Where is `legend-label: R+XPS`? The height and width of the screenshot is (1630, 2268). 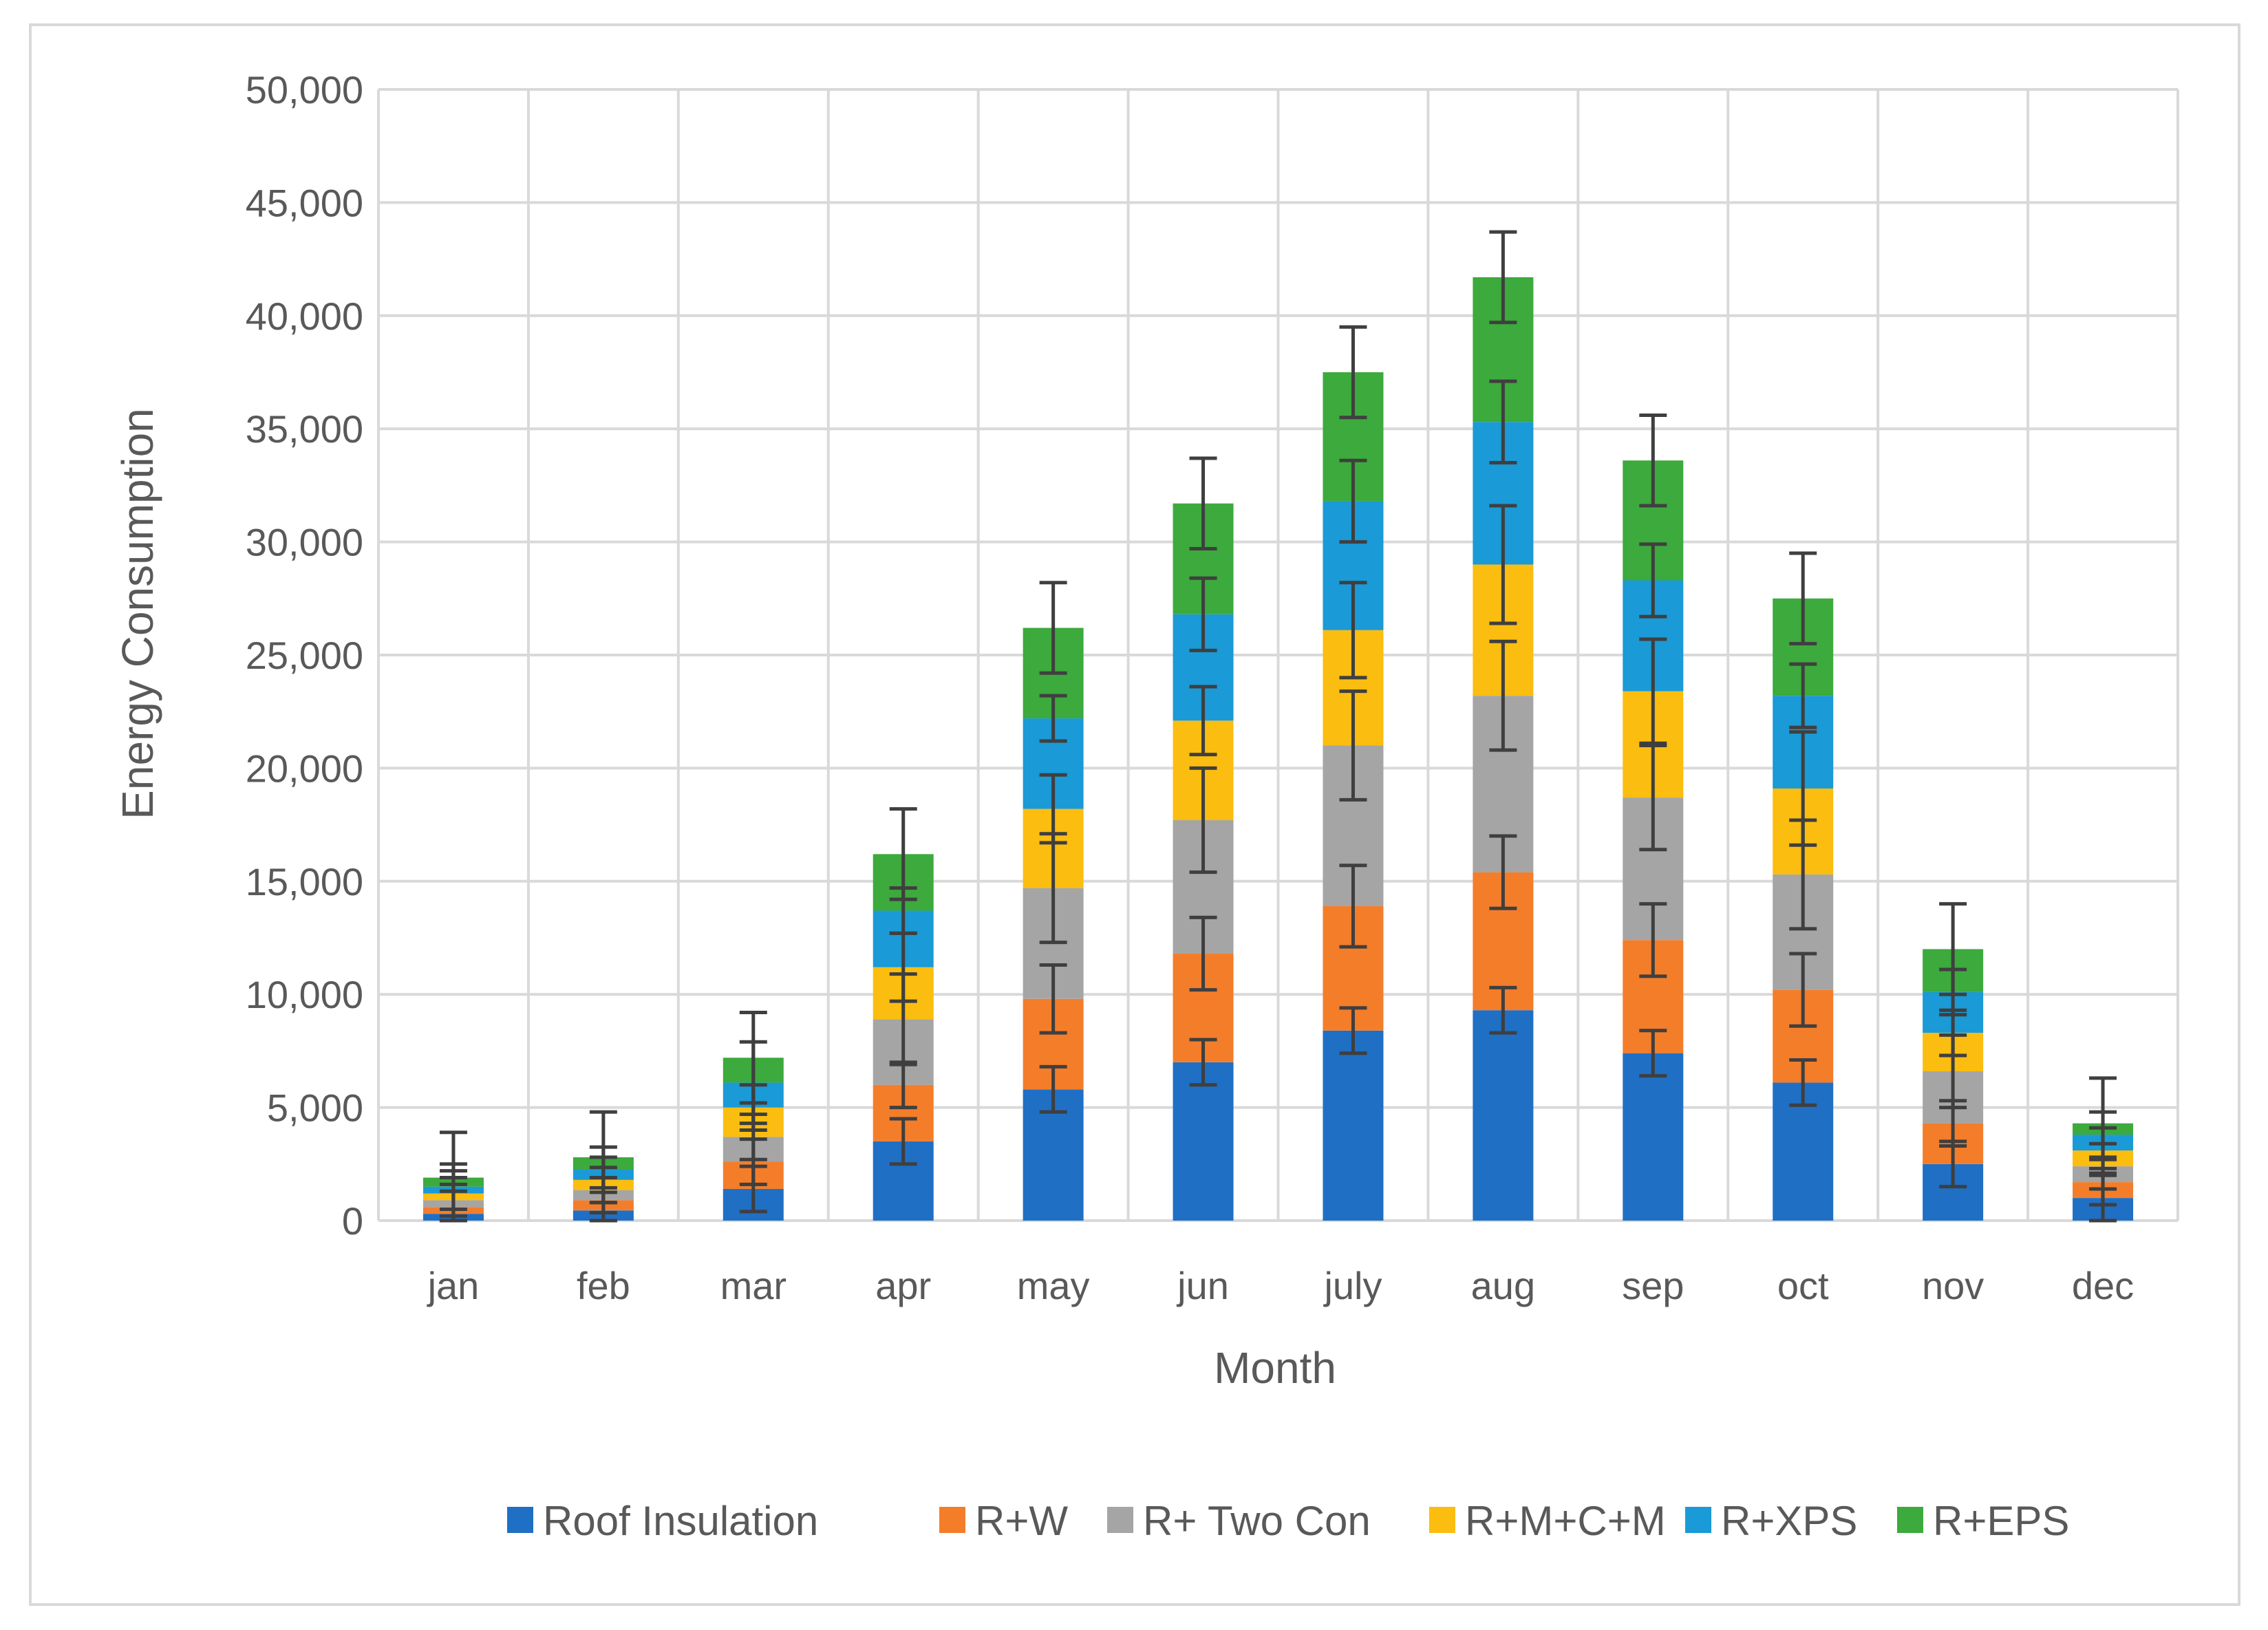 legend-label: R+XPS is located at coordinates (1789, 1521).